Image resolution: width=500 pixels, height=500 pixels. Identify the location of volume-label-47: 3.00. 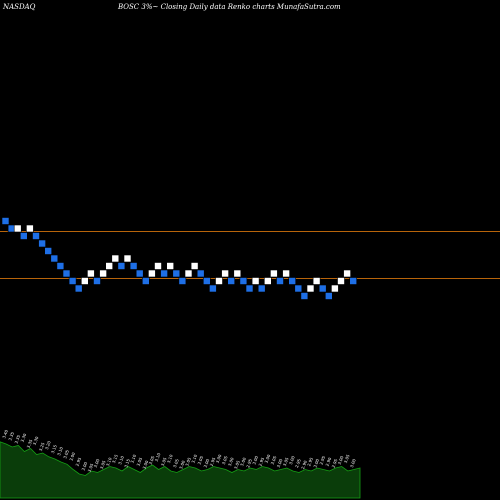
(292, 460).